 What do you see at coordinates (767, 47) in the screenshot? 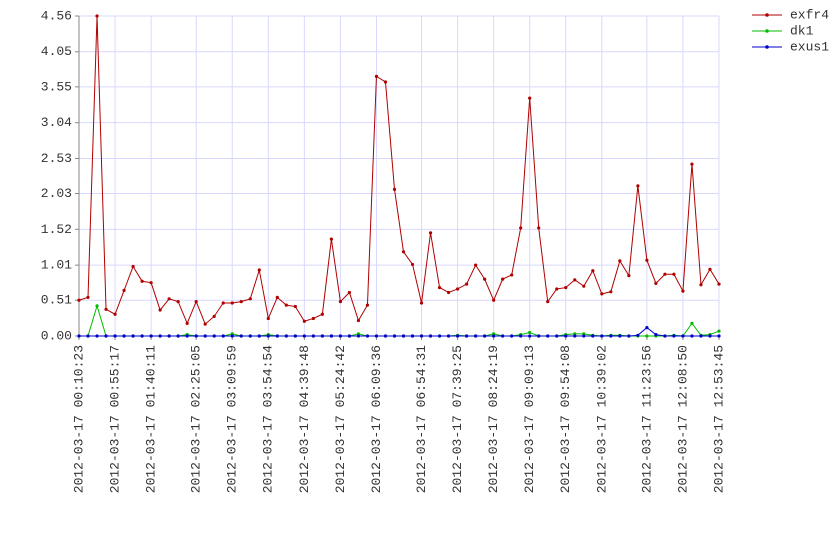
I see `legend-marker` at bounding box center [767, 47].